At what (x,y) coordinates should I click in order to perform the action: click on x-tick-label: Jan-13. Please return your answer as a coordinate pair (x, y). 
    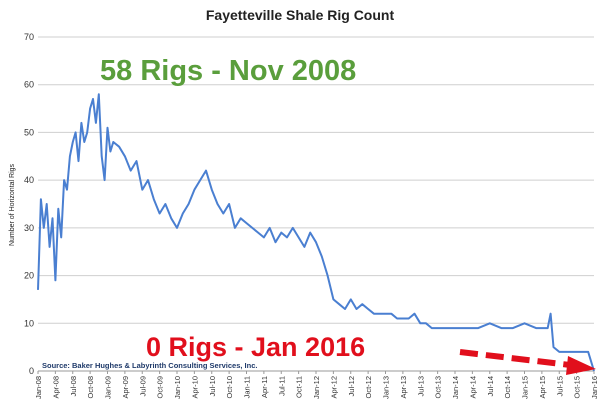
    Looking at the image, I should click on (386, 387).